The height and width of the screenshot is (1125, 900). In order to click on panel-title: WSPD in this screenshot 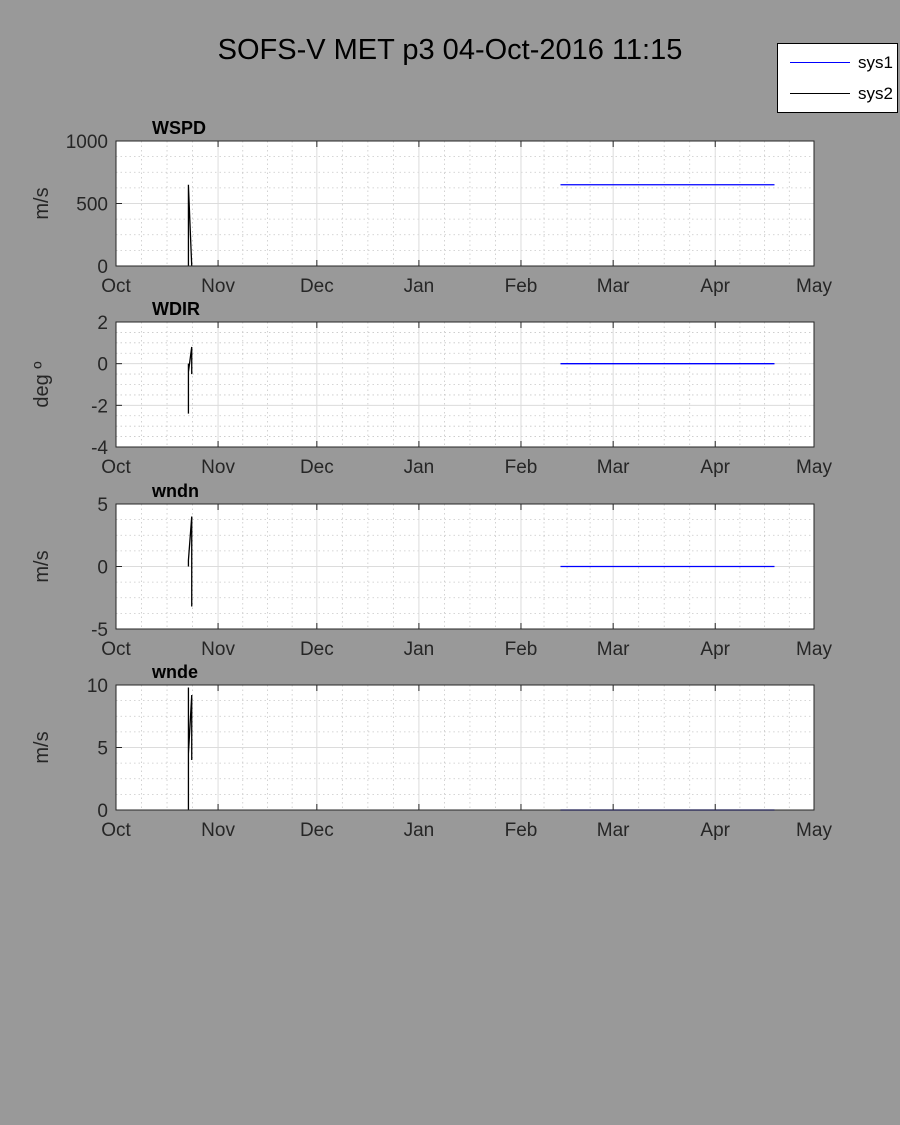, I will do `click(179, 128)`.